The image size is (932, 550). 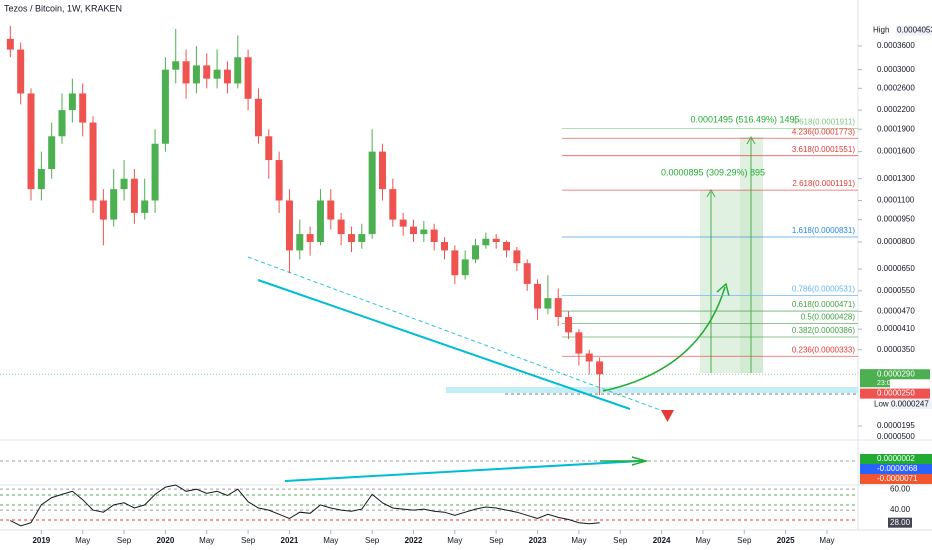 I want to click on fib-label: 4.236(0.0001773), so click(x=824, y=131).